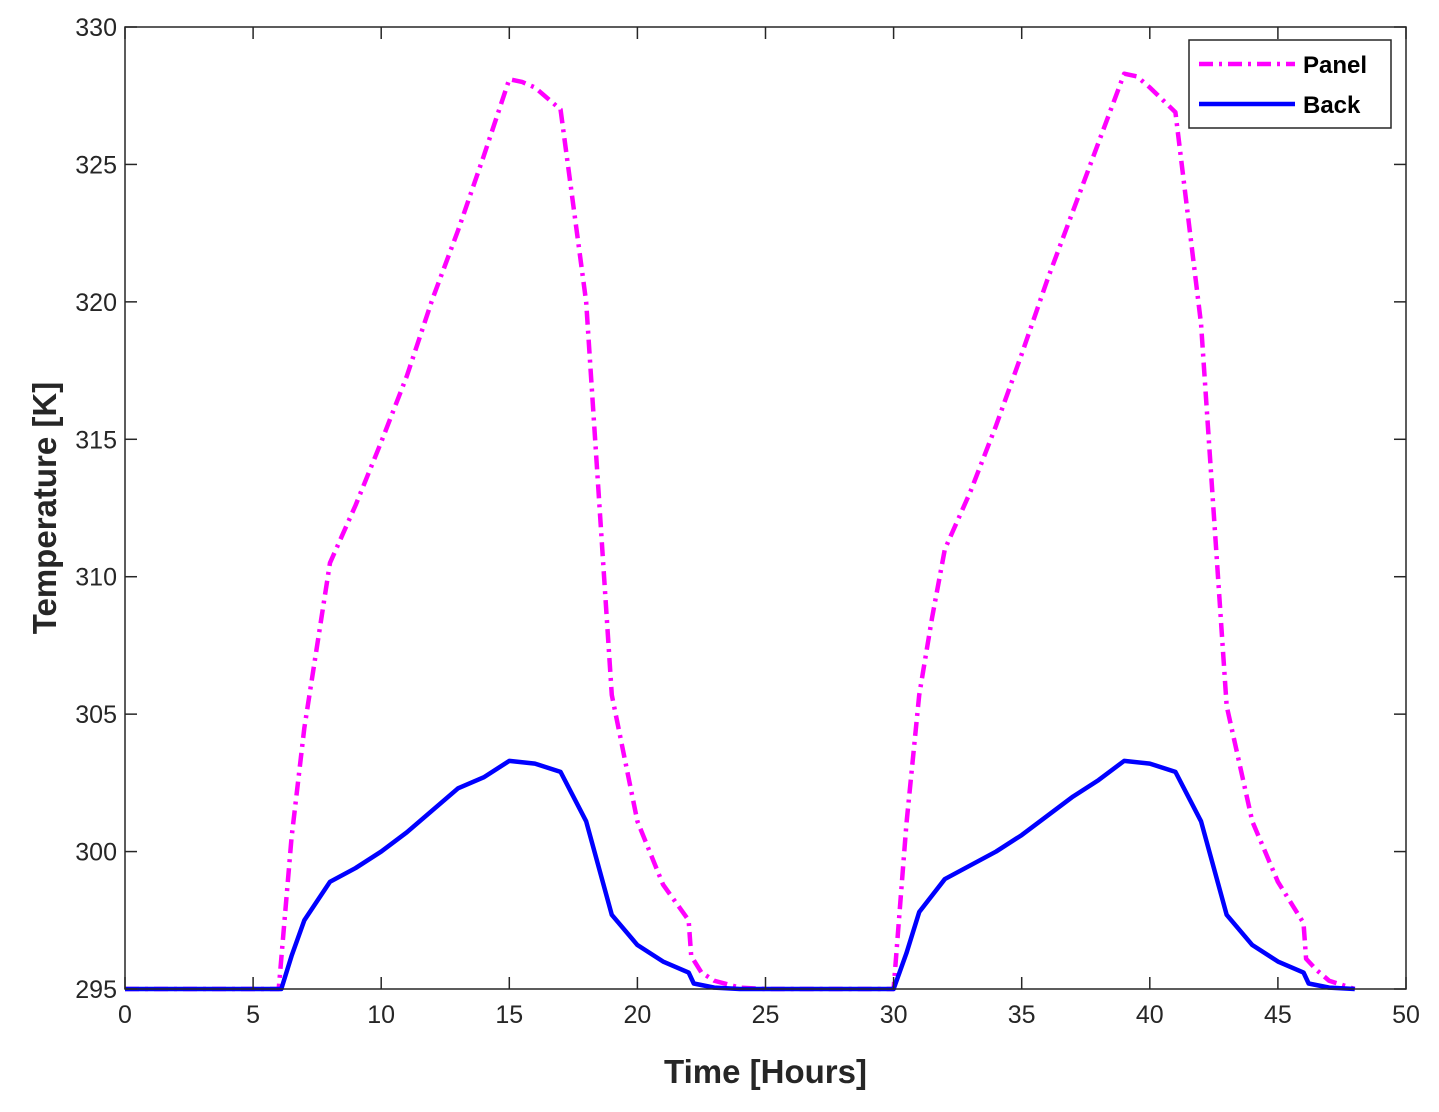 This screenshot has height=1112, width=1439. Describe the element at coordinates (1022, 1015) in the screenshot. I see `x-tick-label: 35` at that location.